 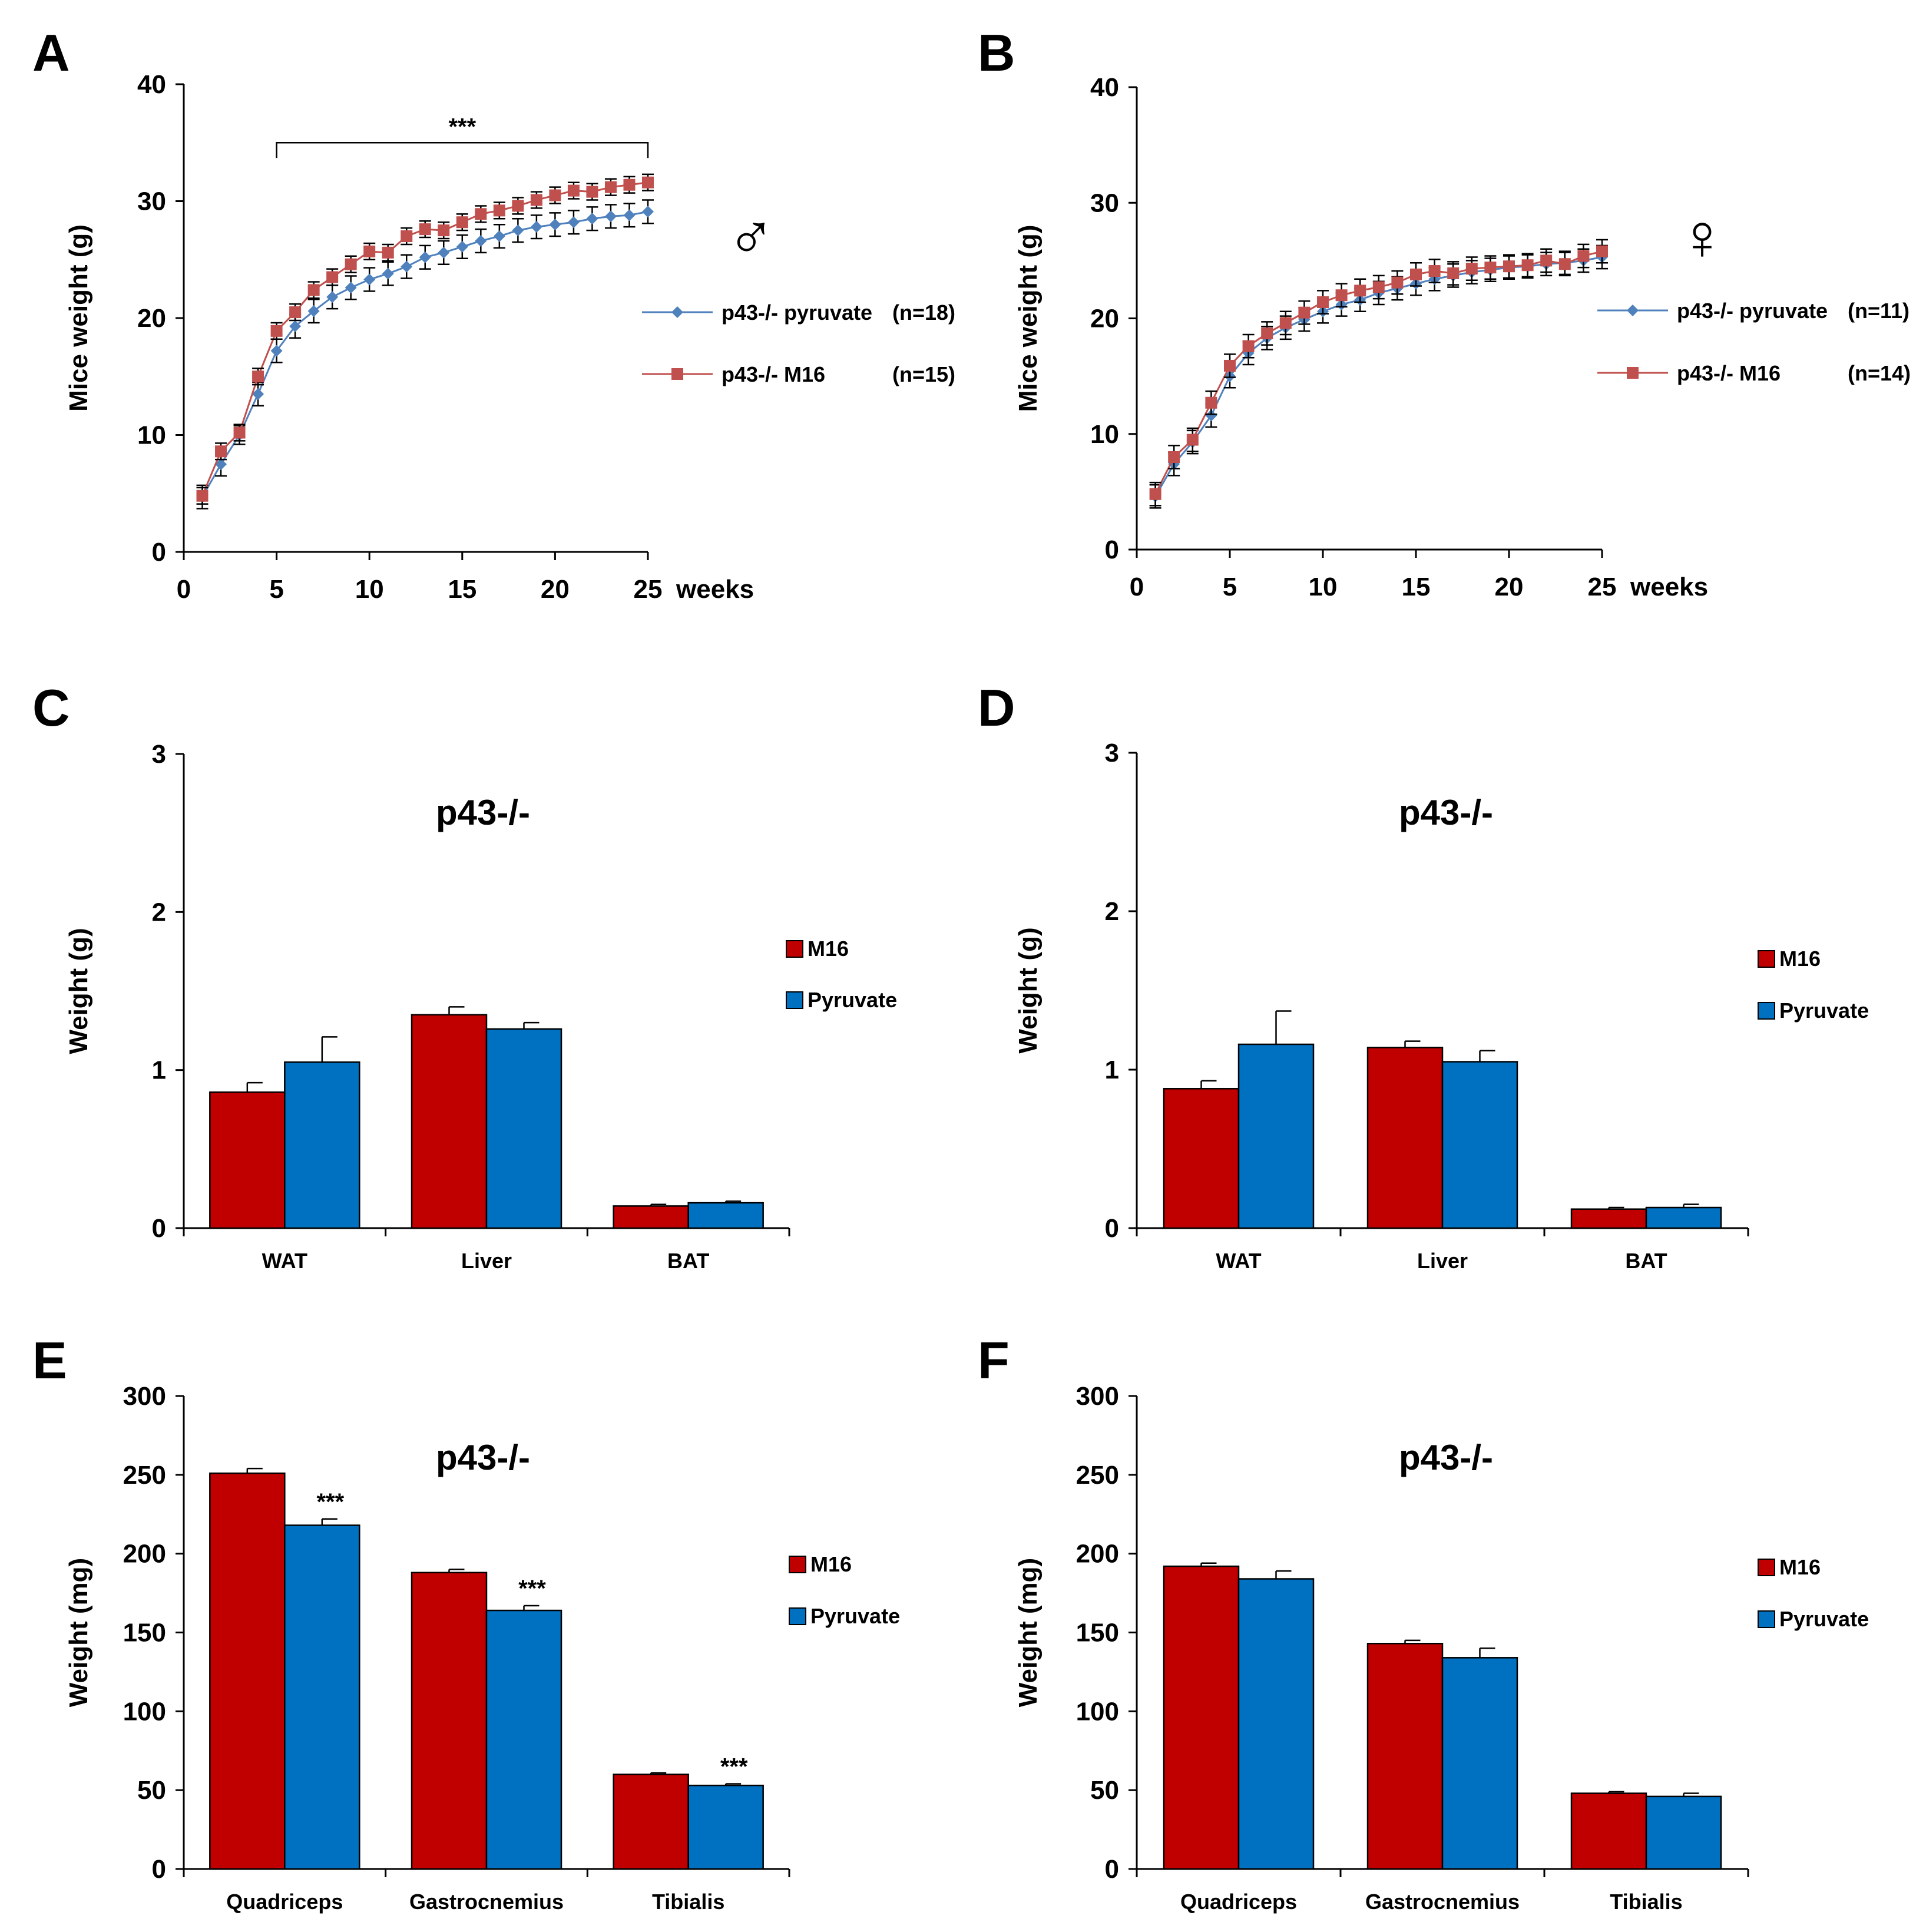 I want to click on legend-n: (n=18), so click(x=924, y=312).